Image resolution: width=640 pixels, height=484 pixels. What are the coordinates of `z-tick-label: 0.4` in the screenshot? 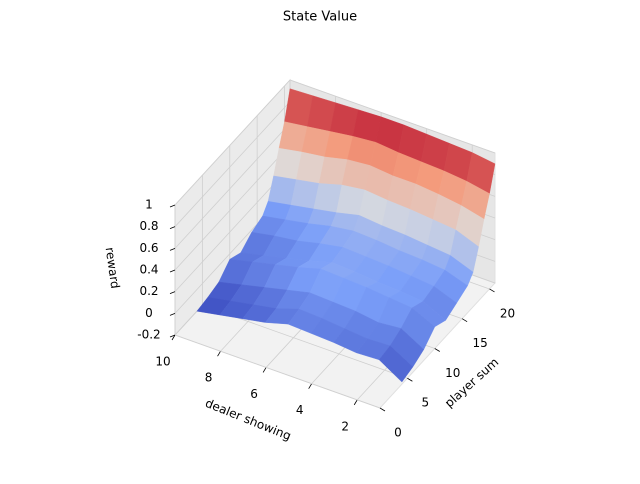 It's located at (148, 270).